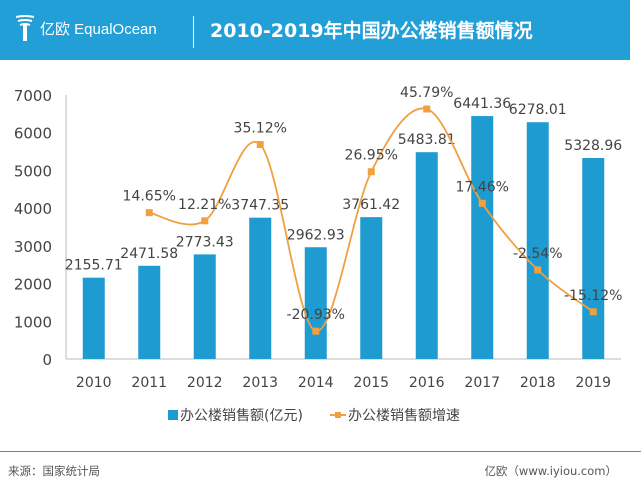 This screenshot has width=641, height=492. I want to click on legend-bar-swatch, so click(173, 415).